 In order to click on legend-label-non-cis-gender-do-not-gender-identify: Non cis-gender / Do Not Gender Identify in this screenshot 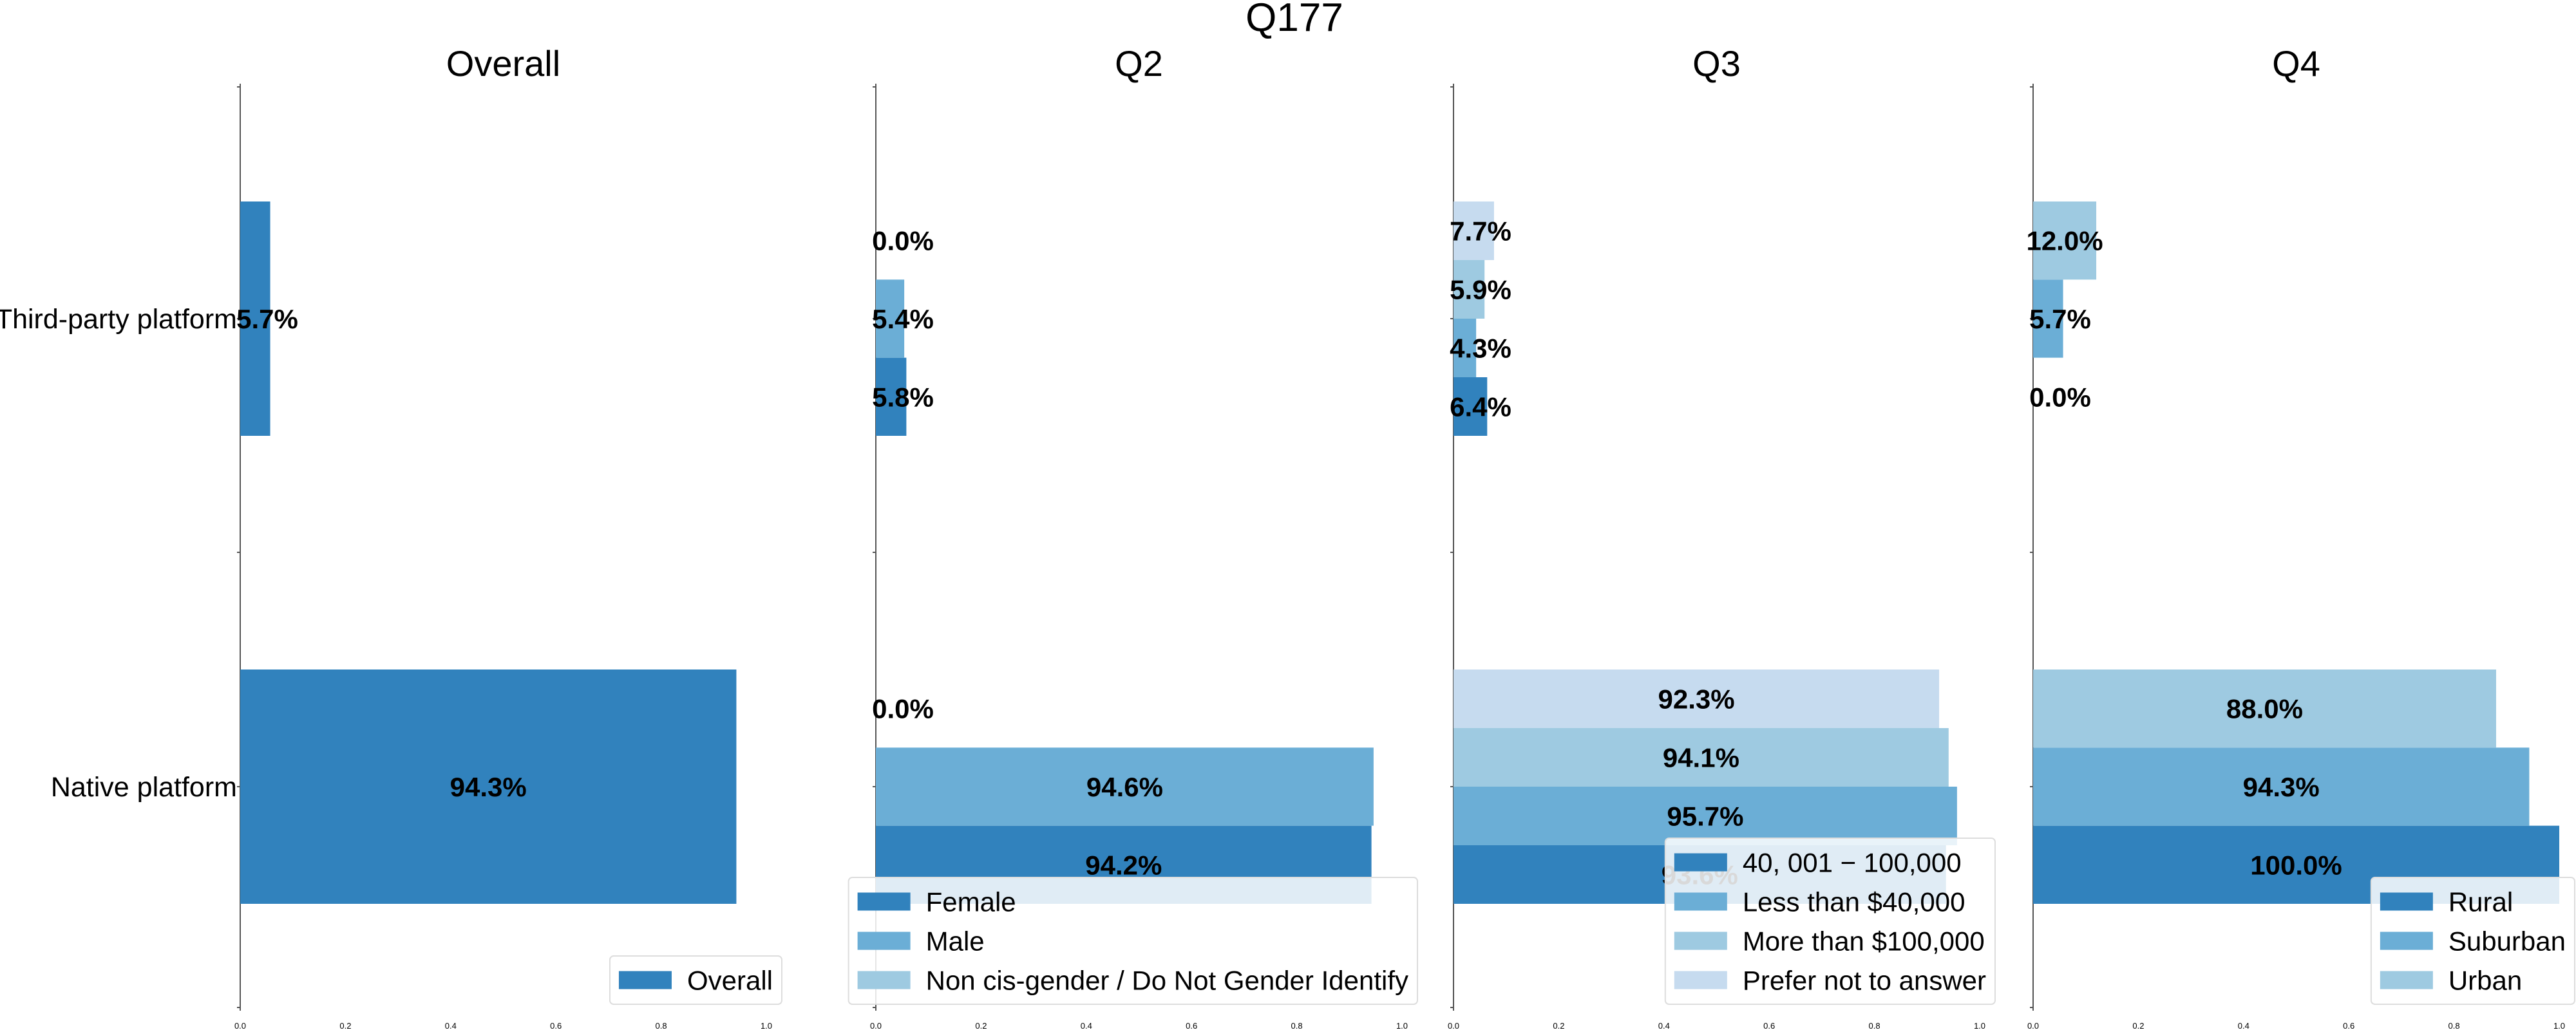, I will do `click(1167, 981)`.